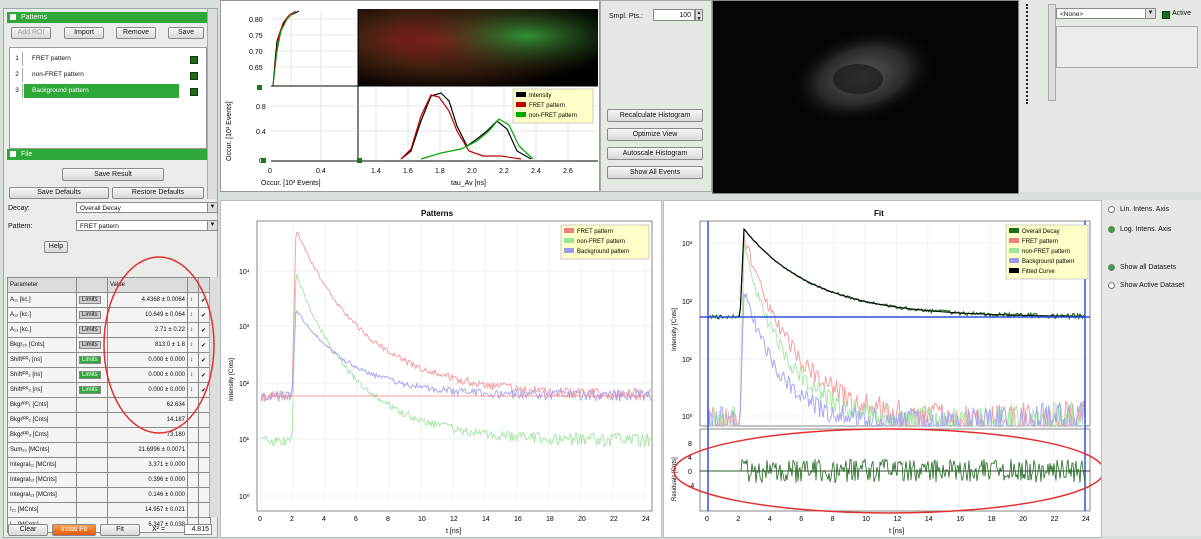 Image resolution: width=1201 pixels, height=539 pixels. I want to click on parameter-row: A₁₂ [kc.] Limits 10.649 ± 0.064 ↕ ✔, so click(109, 315).